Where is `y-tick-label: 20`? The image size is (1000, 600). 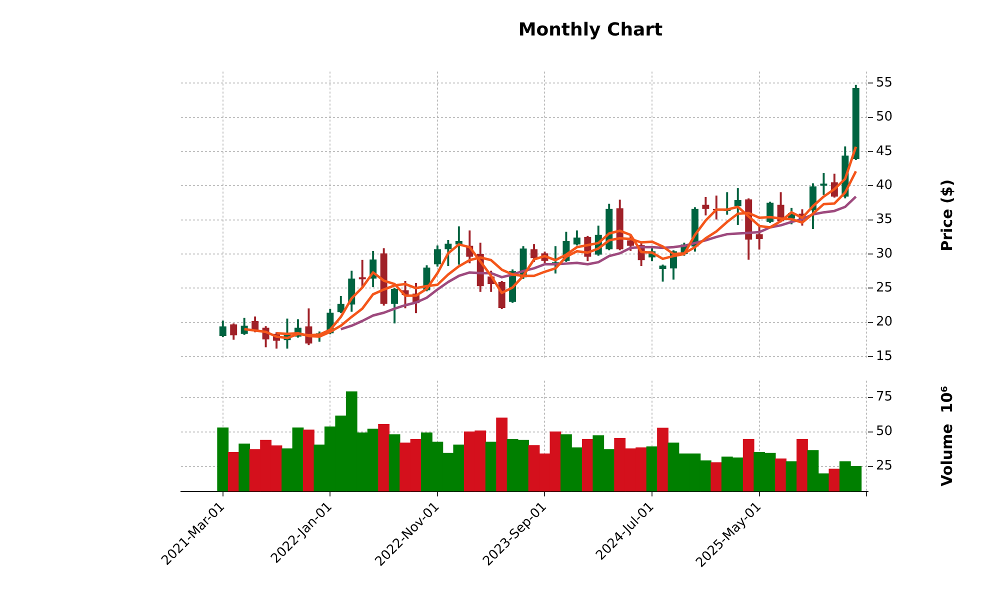
y-tick-label: 20 is located at coordinates (884, 322).